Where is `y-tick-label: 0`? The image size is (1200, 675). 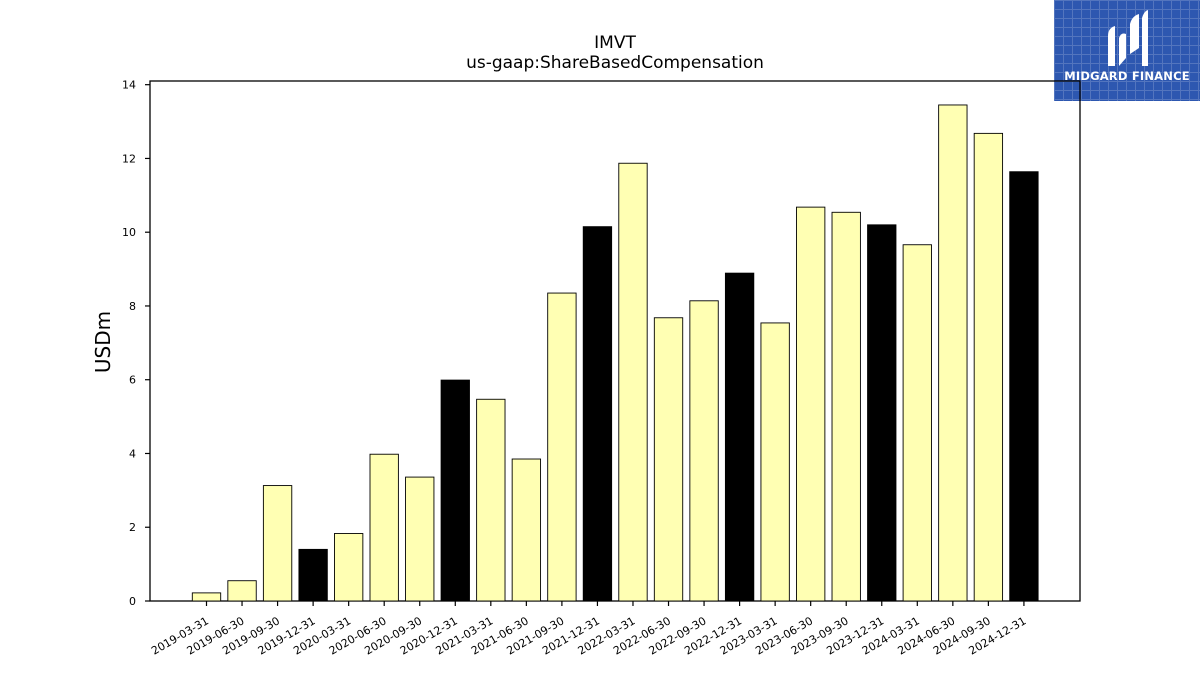 y-tick-label: 0 is located at coordinates (132, 601).